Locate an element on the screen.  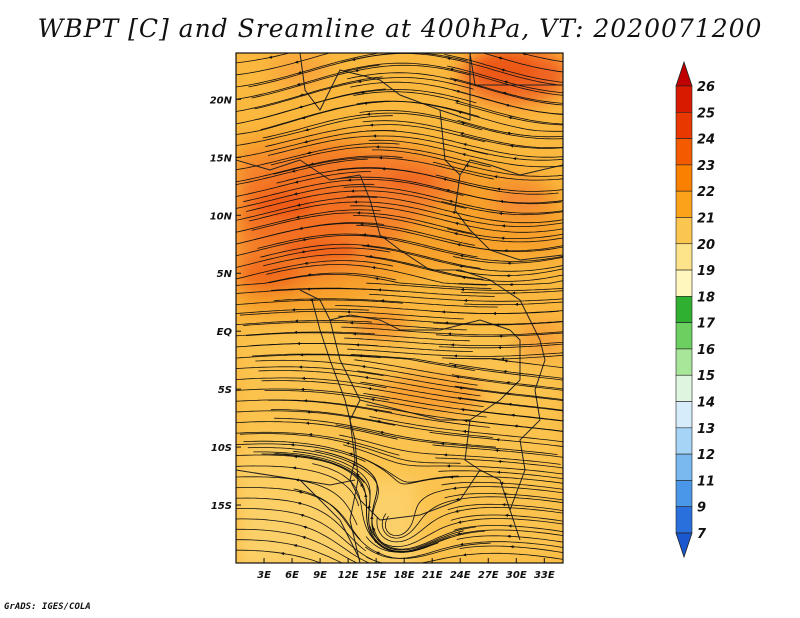
colorbar-label: 17 is located at coordinates (706, 324).